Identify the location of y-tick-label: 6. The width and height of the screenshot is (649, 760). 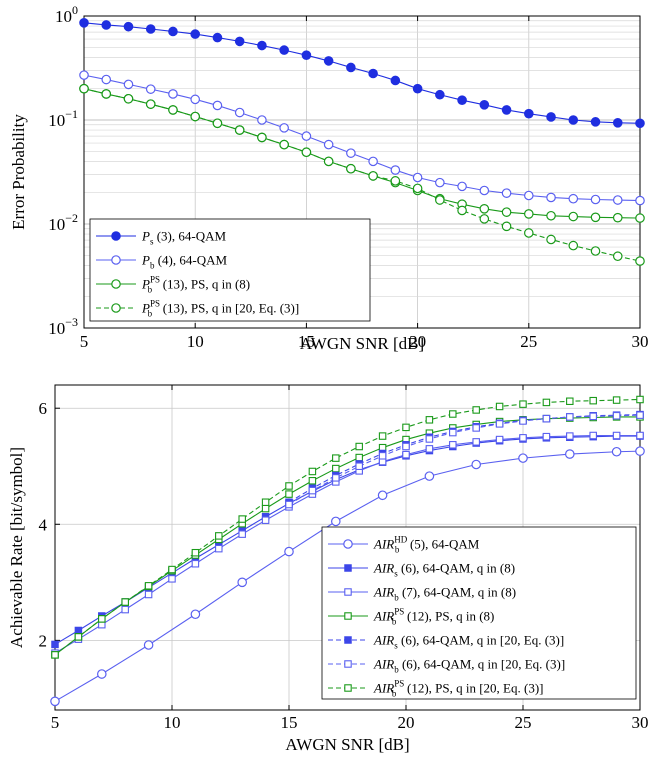
(43, 408).